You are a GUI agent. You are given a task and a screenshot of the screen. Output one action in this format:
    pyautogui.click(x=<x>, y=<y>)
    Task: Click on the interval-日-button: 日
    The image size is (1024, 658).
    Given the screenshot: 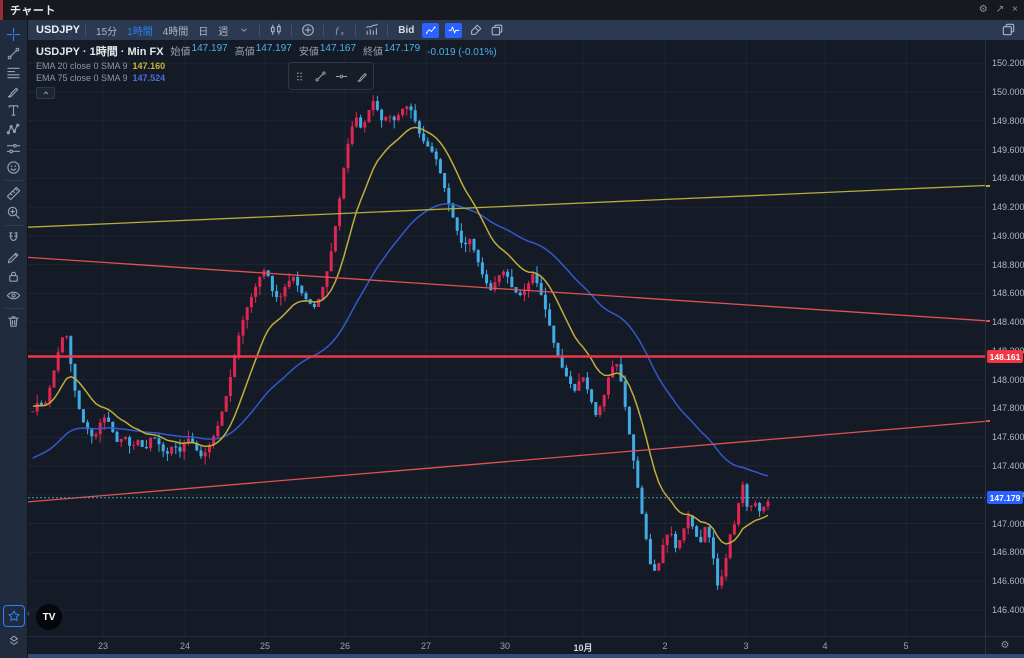 What is the action you would take?
    pyautogui.click(x=203, y=32)
    